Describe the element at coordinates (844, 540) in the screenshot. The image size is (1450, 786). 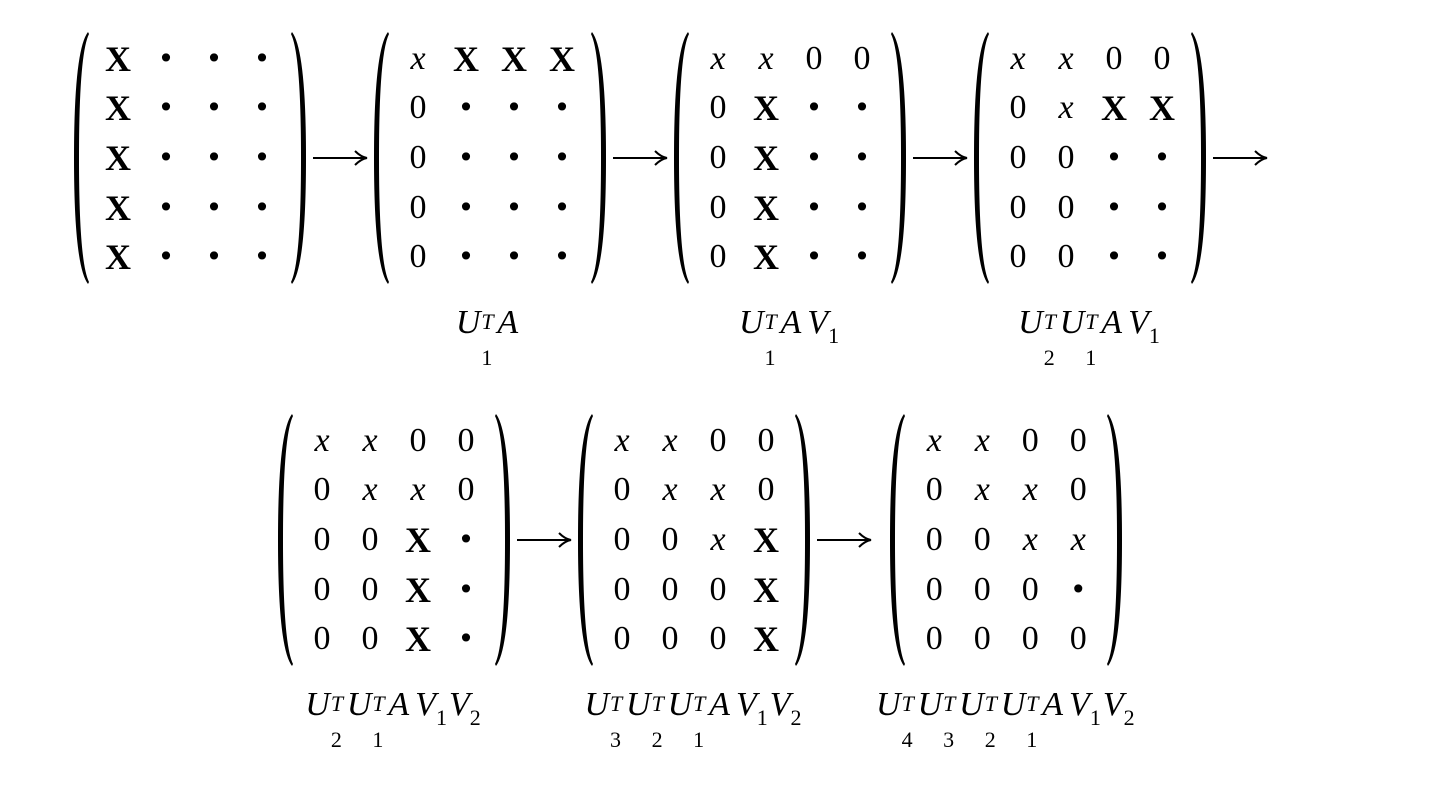
I see `arrow-6: →` at that location.